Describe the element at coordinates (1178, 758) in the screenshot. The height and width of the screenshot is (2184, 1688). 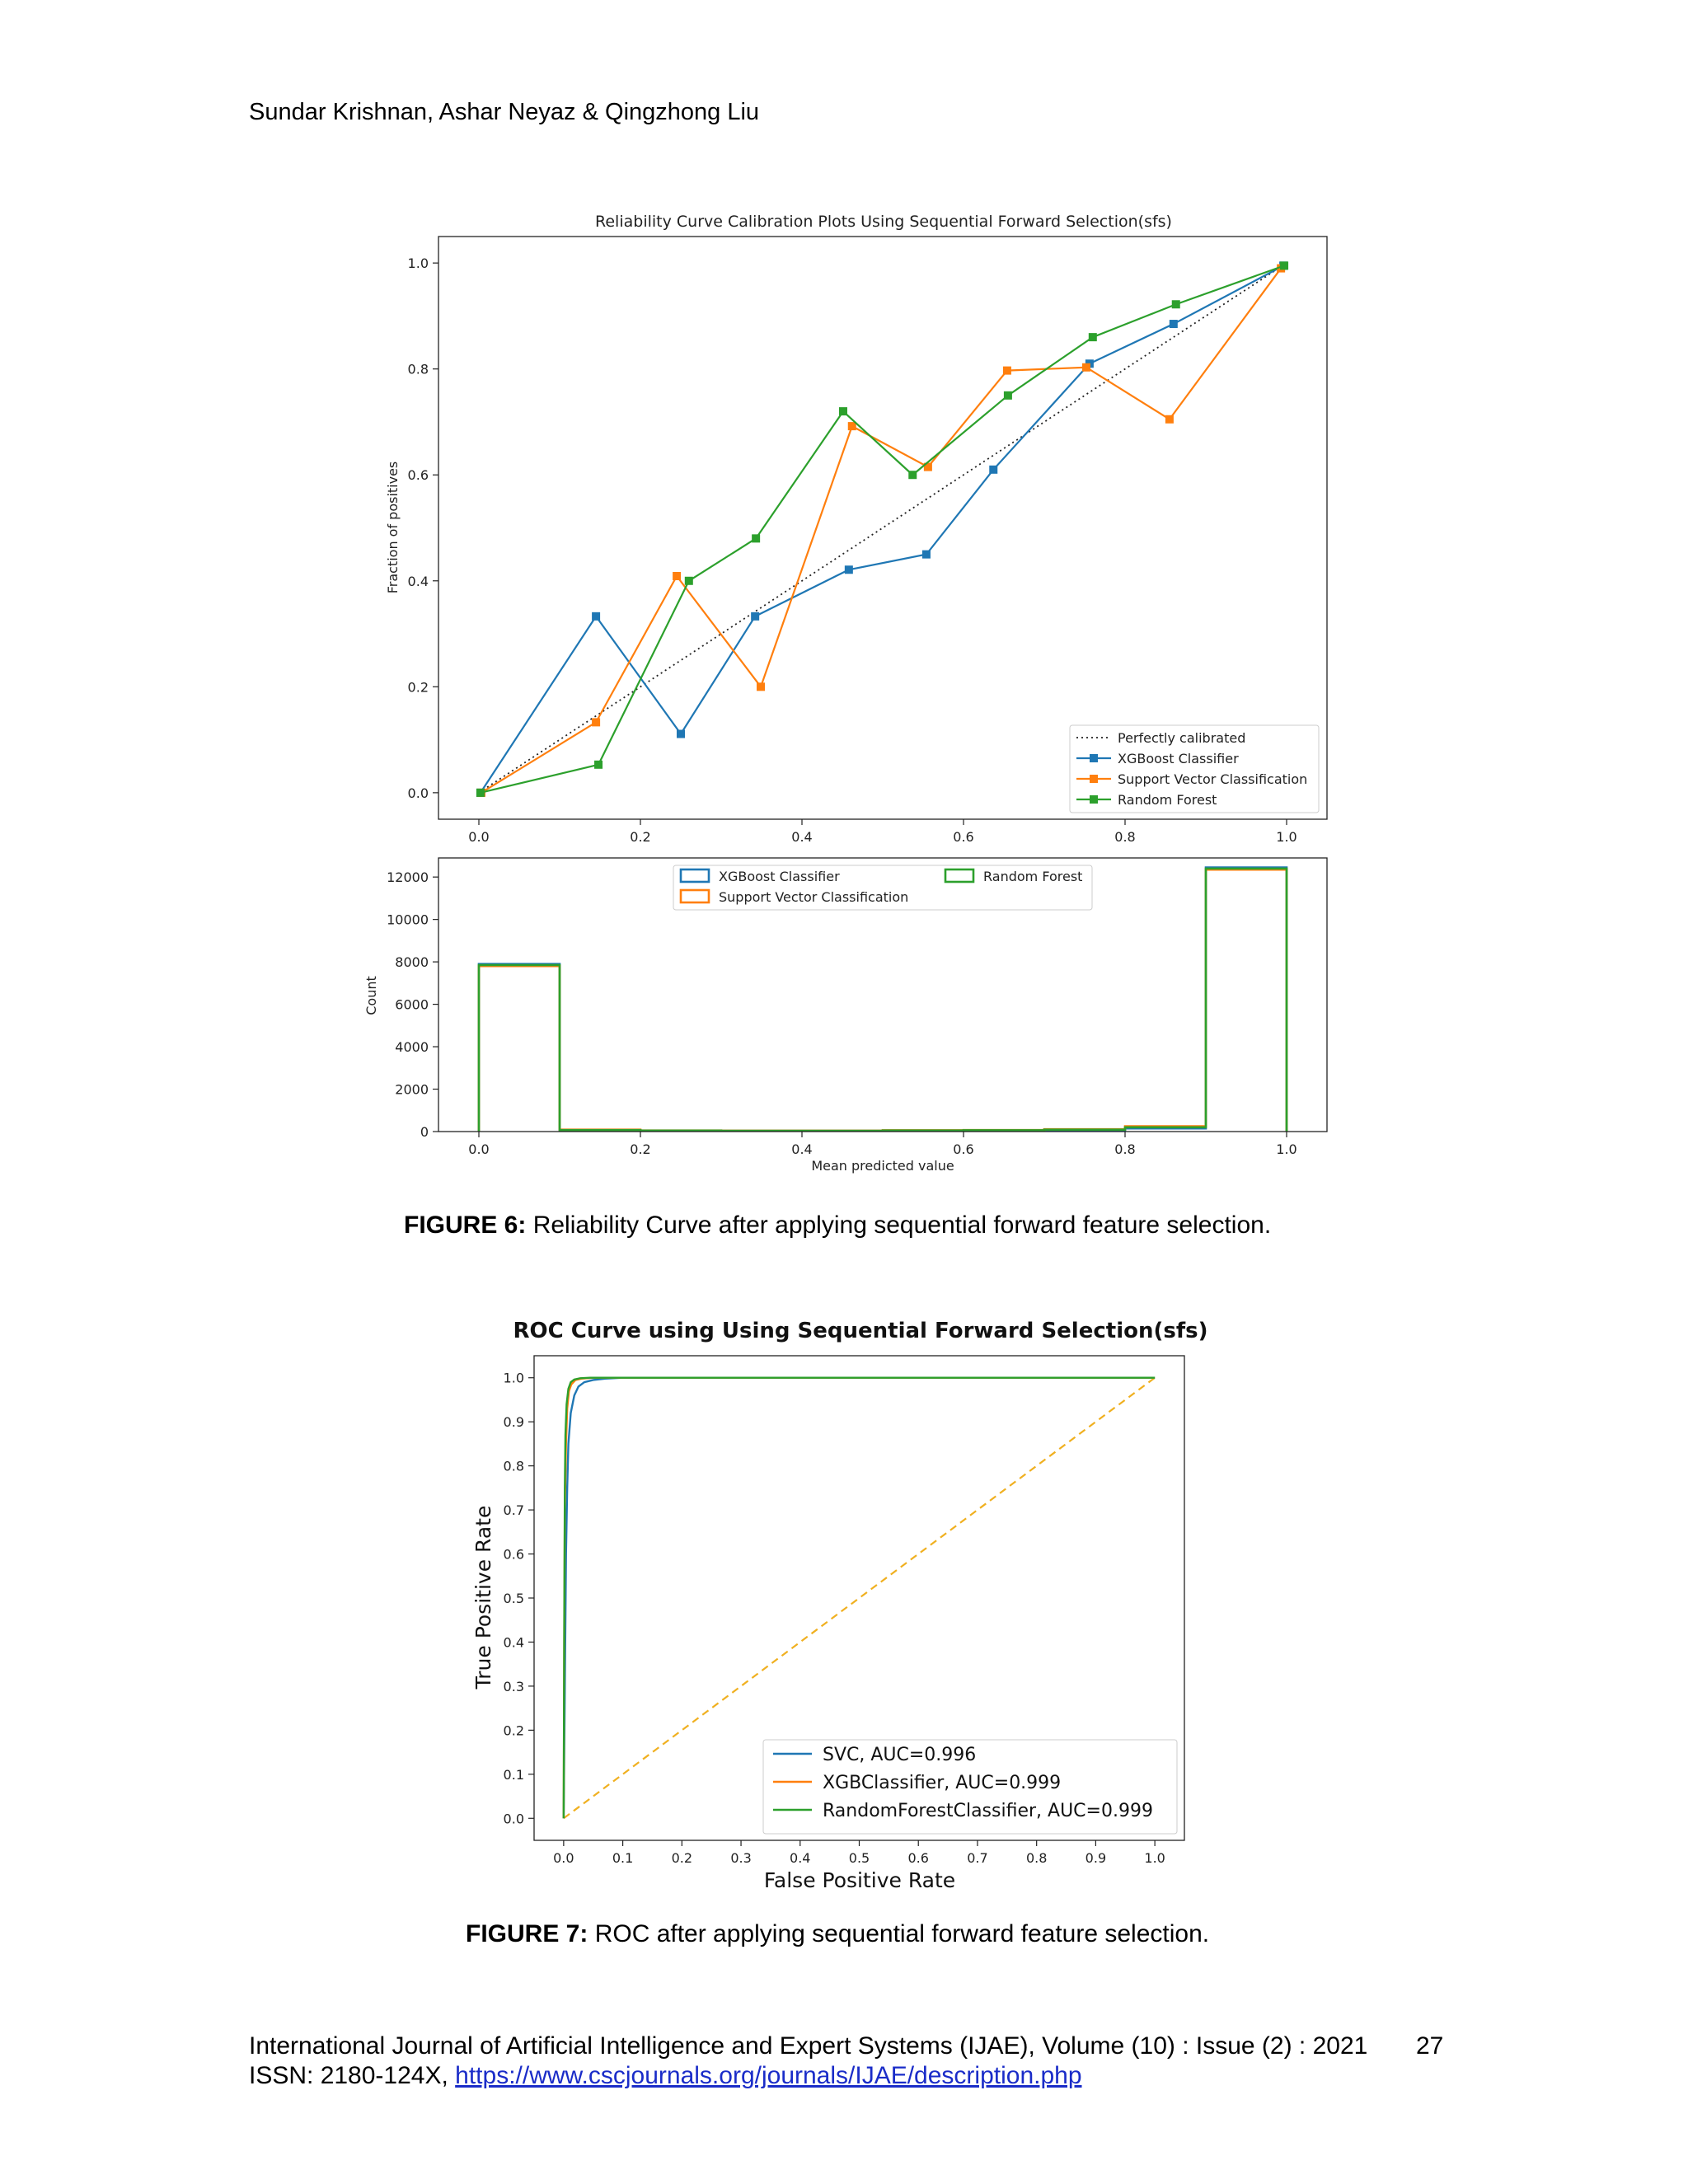
I see `legend-label: XGBoost Classifier` at that location.